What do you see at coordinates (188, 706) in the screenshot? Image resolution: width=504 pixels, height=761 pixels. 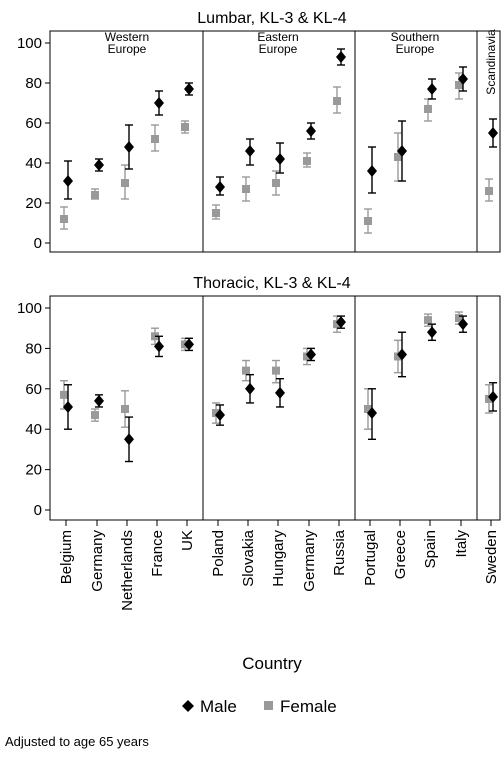 I see `male-diamond-icon` at bounding box center [188, 706].